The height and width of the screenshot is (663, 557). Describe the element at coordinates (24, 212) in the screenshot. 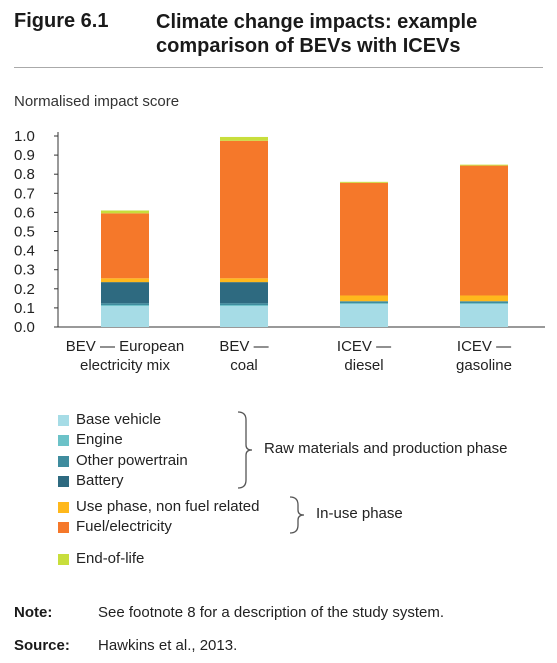

I see `y-tick-label: 0.6` at that location.